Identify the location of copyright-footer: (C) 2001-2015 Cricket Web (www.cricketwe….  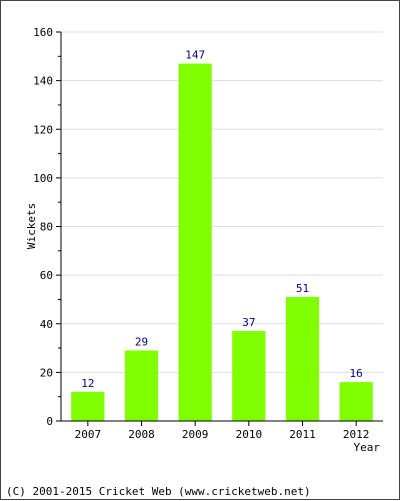
(158, 491).